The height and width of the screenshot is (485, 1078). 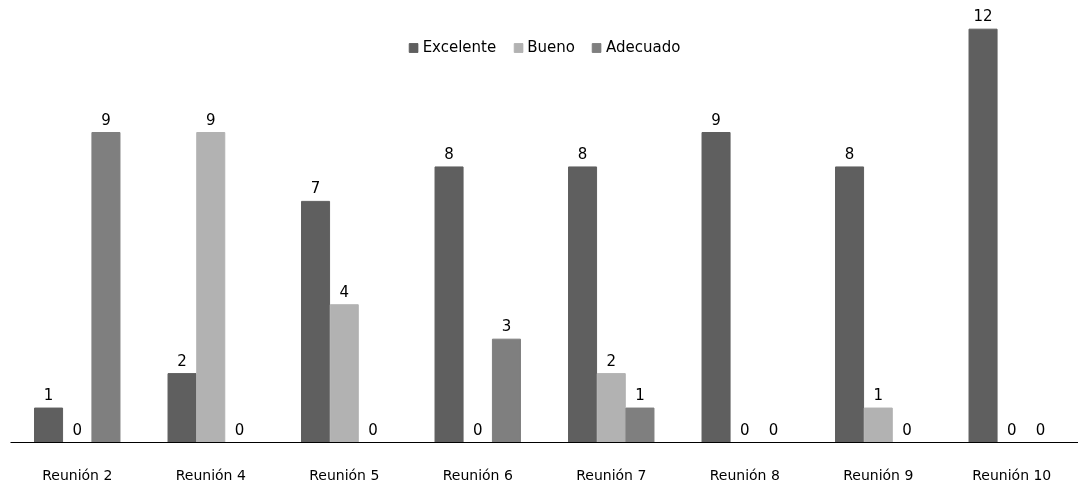 What do you see at coordinates (344, 474) in the screenshot?
I see `x-tick-label: Reunión 5` at bounding box center [344, 474].